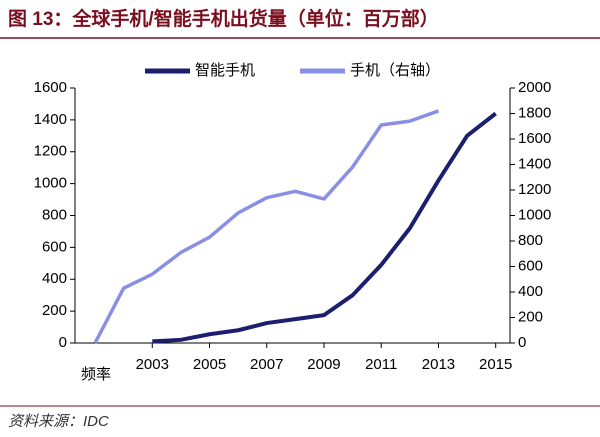 The width and height of the screenshot is (600, 437). Describe the element at coordinates (50, 119) in the screenshot. I see `y-tick-label: 1400` at that location.